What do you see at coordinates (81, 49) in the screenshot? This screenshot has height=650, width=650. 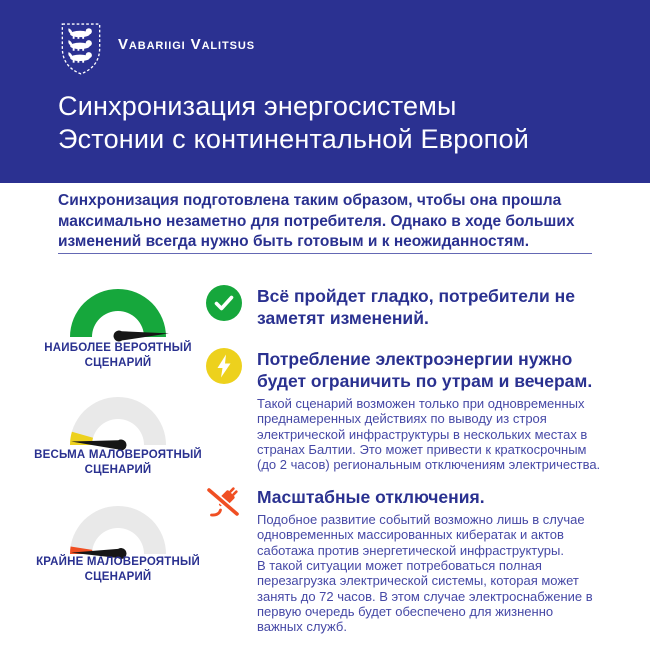 I see `coat-of-arms-icon` at bounding box center [81, 49].